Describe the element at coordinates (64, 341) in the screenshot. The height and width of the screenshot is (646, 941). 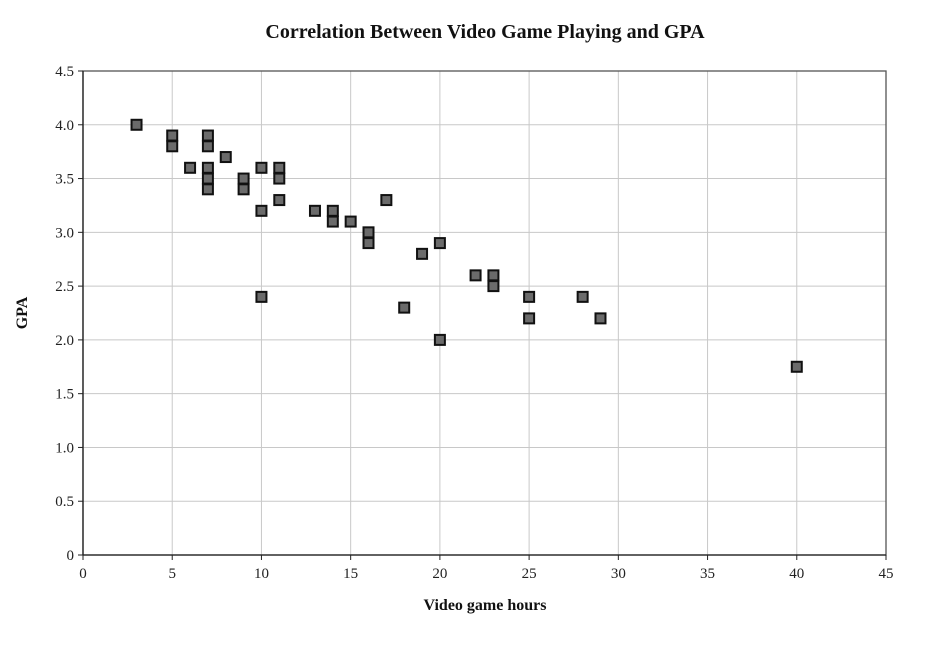
I see `y-tick-label: 2.0` at that location.